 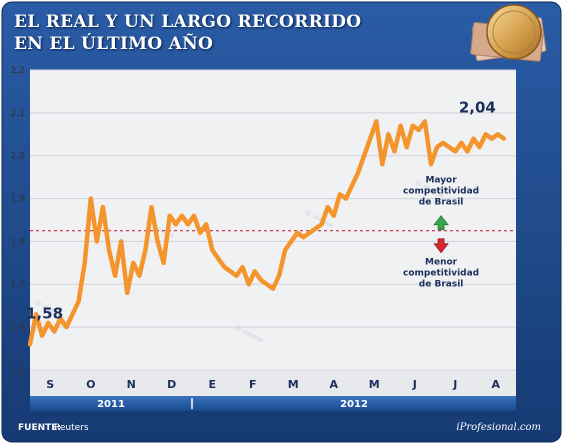 What do you see at coordinates (441, 285) in the screenshot?
I see `annotation-down-line: de Brasil` at bounding box center [441, 285].